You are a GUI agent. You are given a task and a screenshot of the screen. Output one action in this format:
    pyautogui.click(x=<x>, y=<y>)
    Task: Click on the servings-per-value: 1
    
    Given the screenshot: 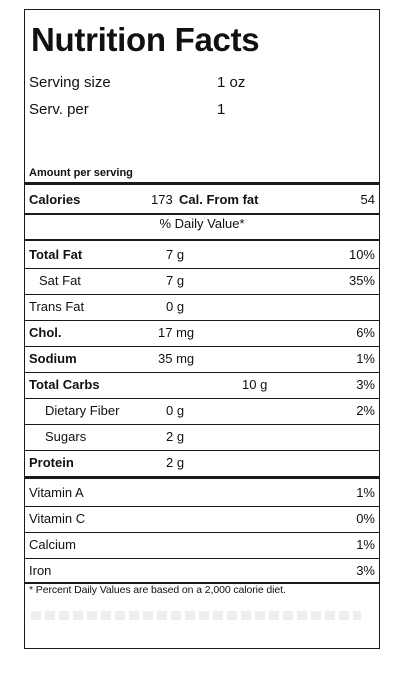 What is the action you would take?
    pyautogui.click(x=221, y=109)
    